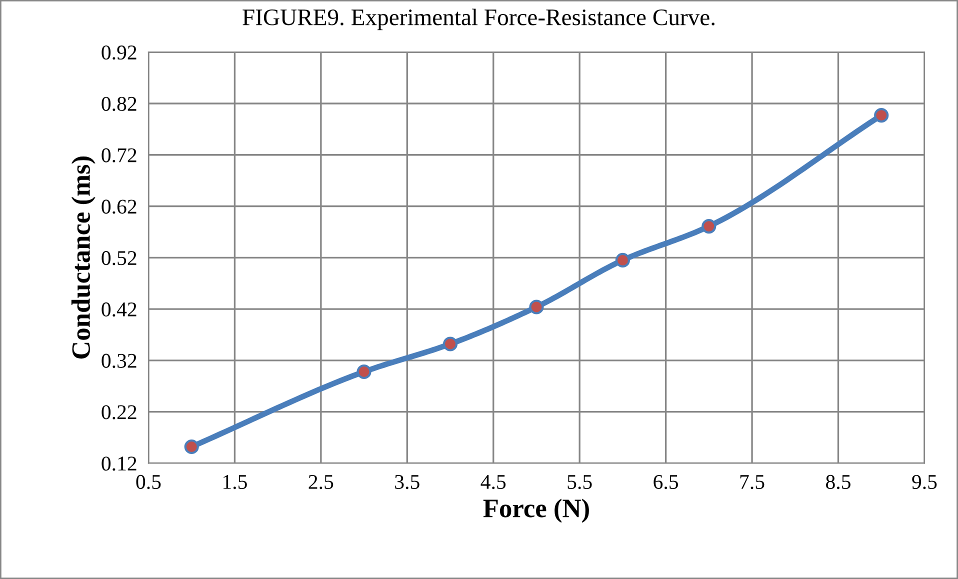  Describe the element at coordinates (666, 482) in the screenshot. I see `x-tick-label: 6.5` at that location.